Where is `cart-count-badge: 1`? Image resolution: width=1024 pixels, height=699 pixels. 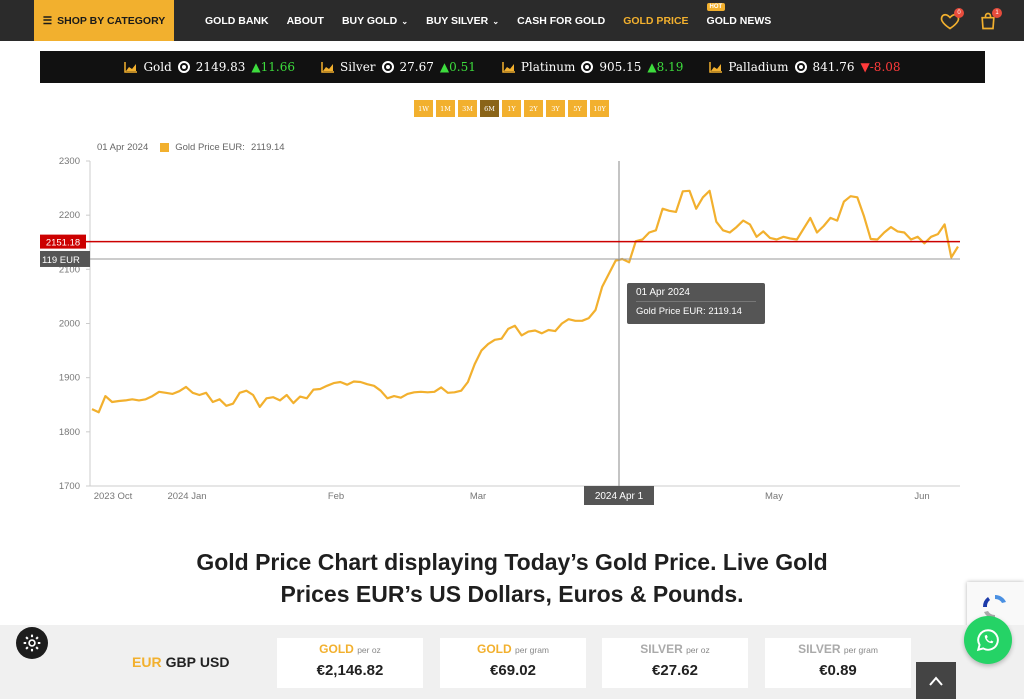
cart-count-badge: 1 is located at coordinates (997, 13).